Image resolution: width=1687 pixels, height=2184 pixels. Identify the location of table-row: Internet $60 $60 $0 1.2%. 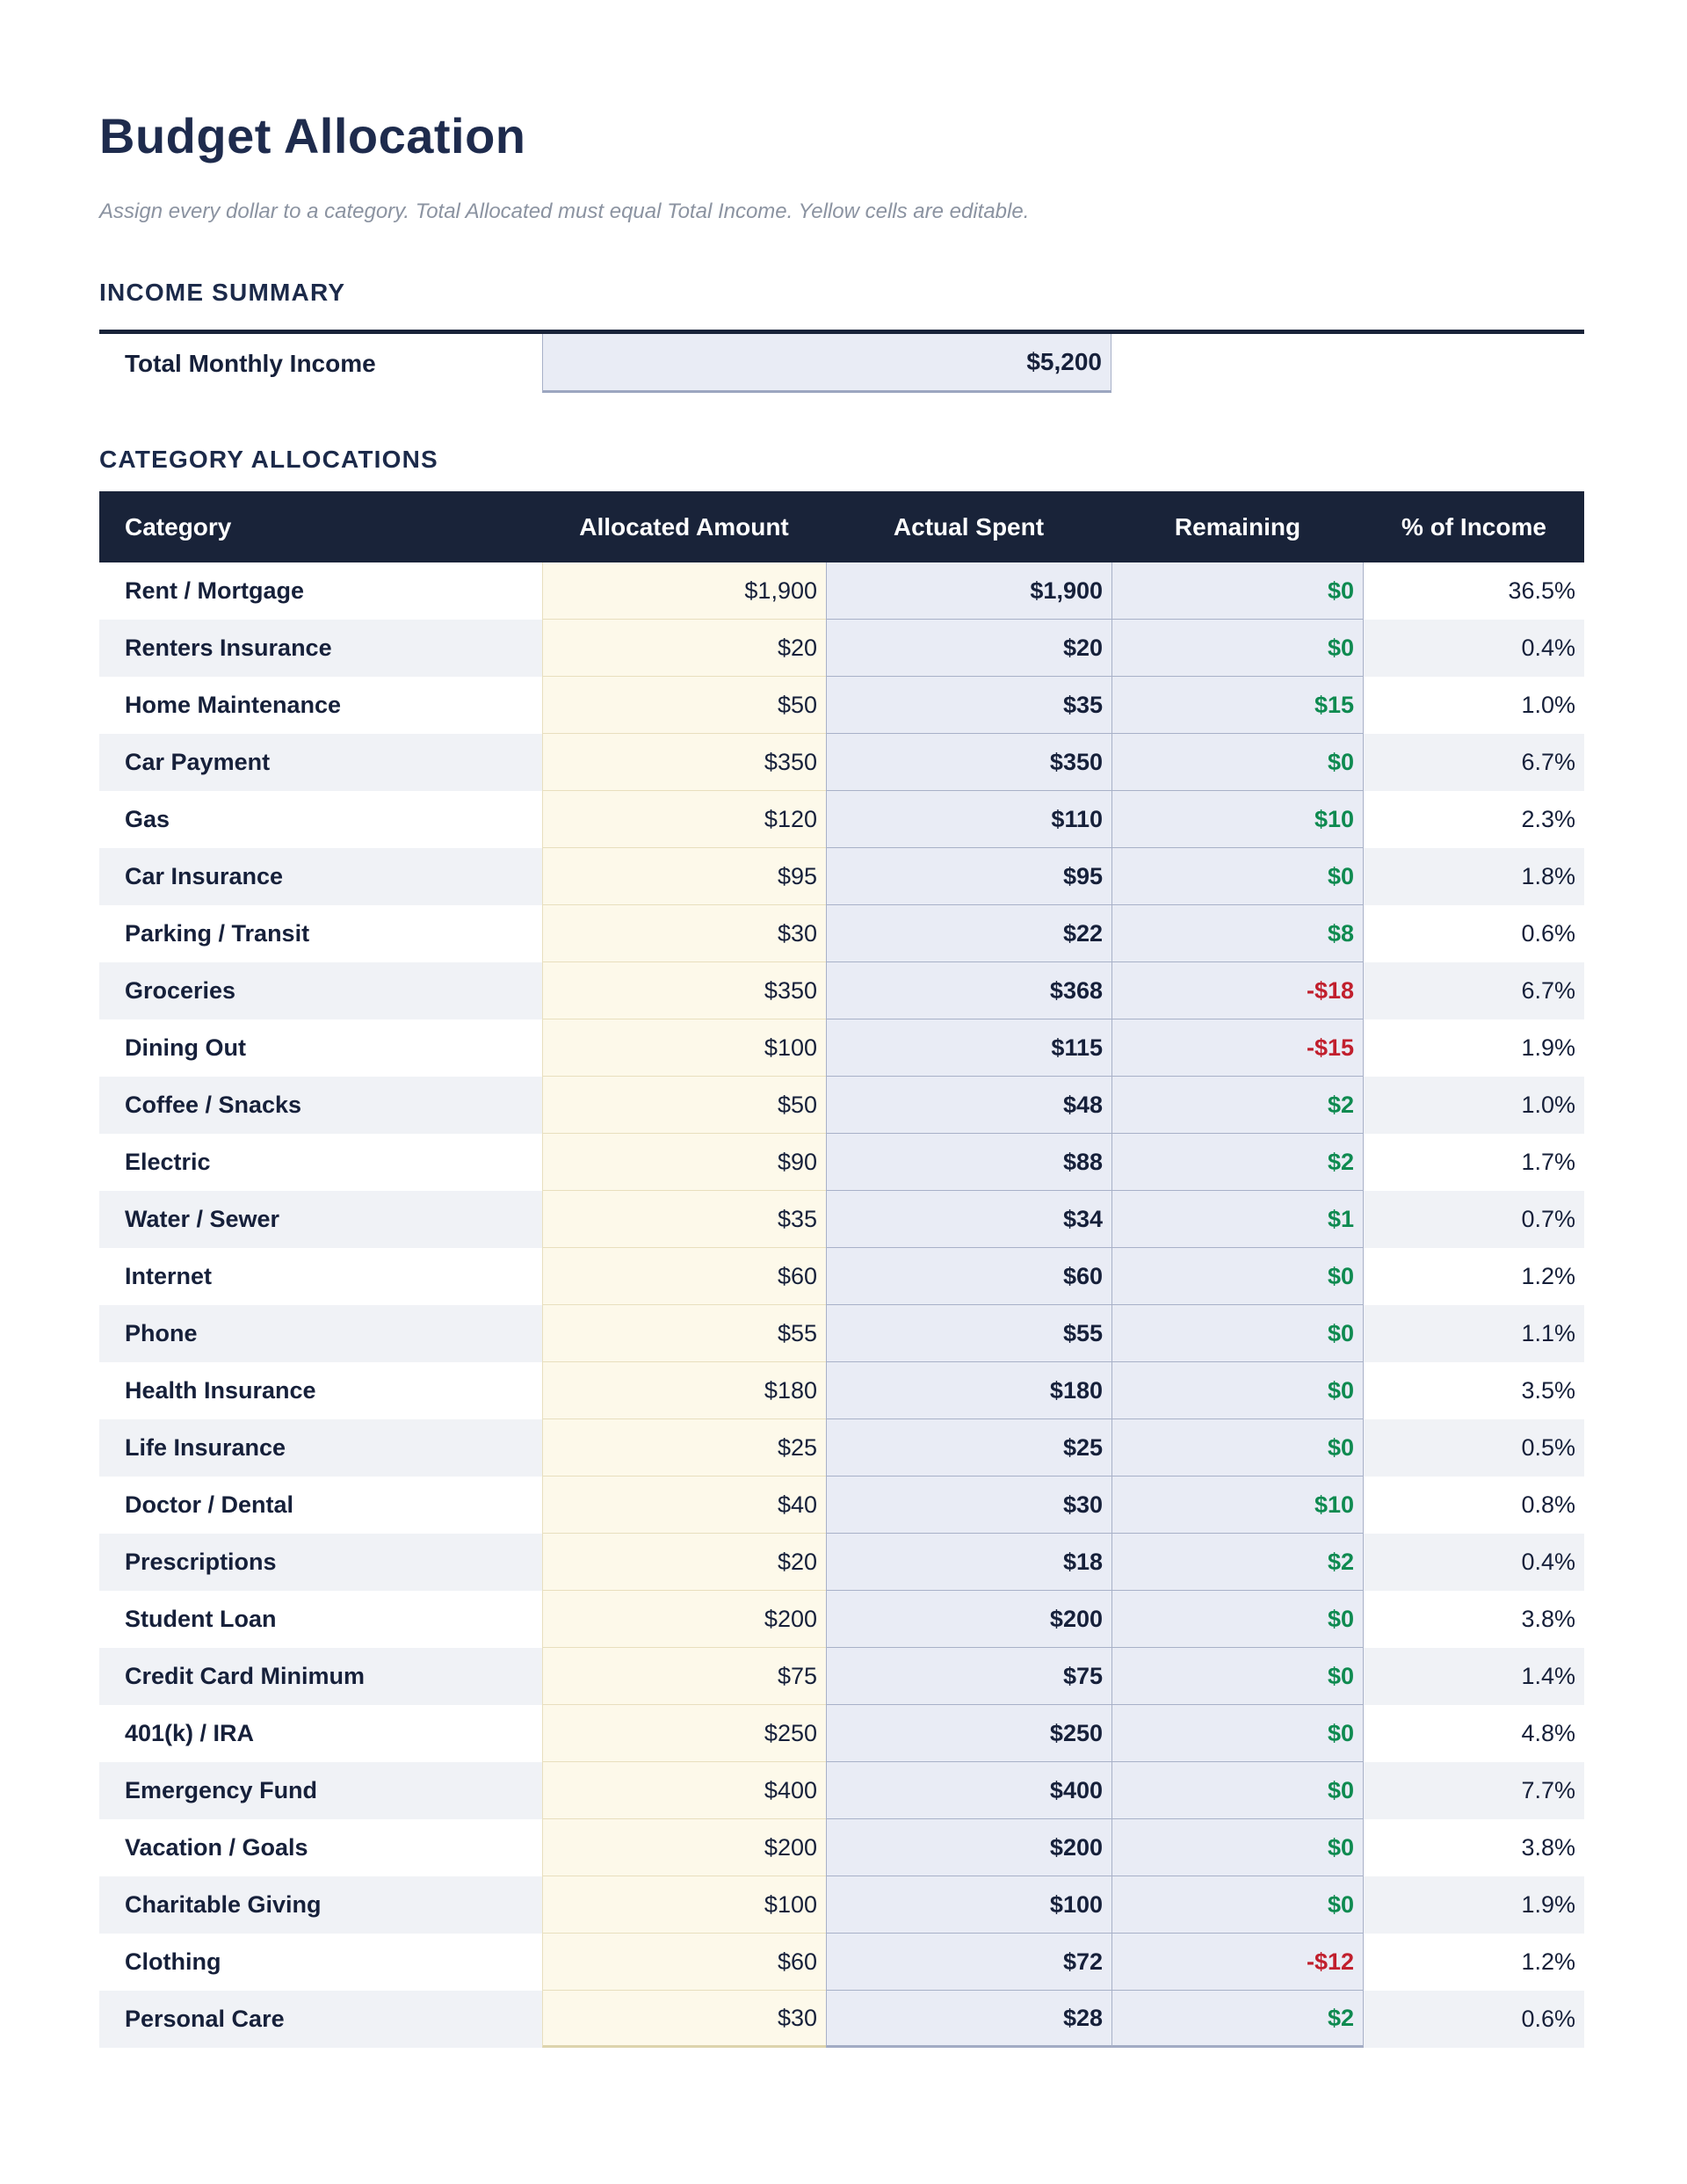
(841, 1276).